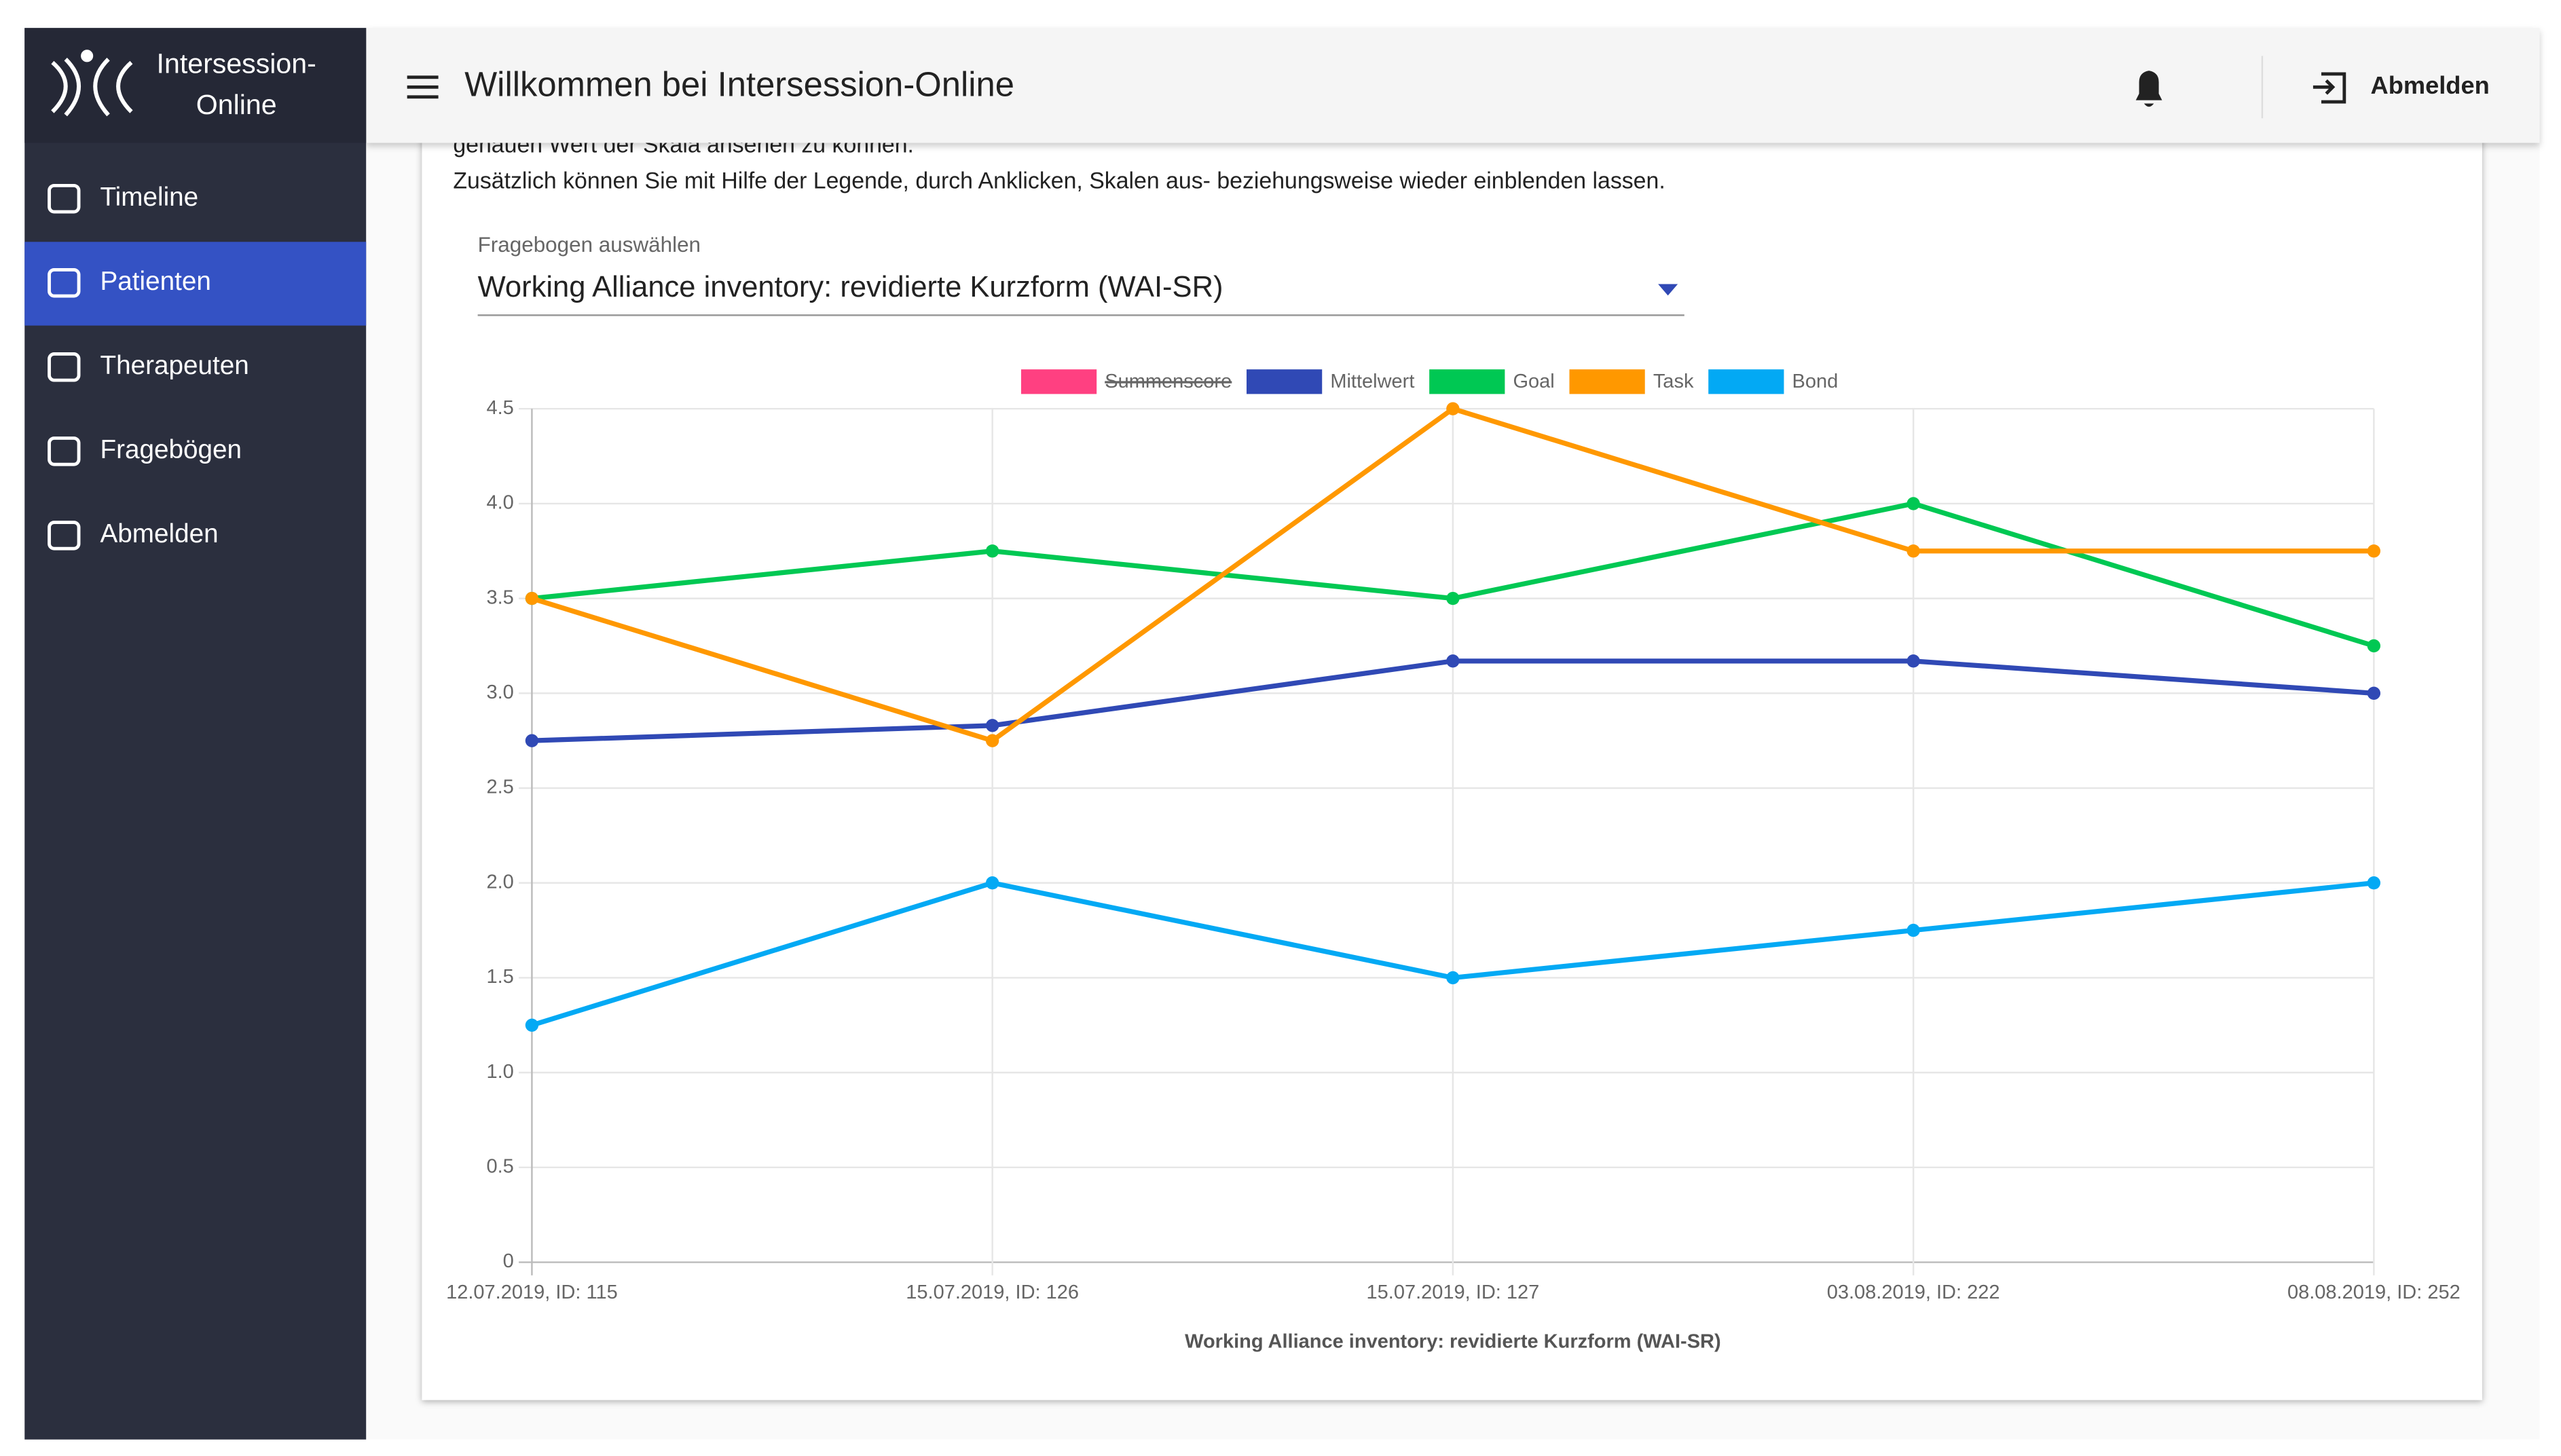  Describe the element at coordinates (237, 64) in the screenshot. I see `brand-name: Intersession-` at that location.